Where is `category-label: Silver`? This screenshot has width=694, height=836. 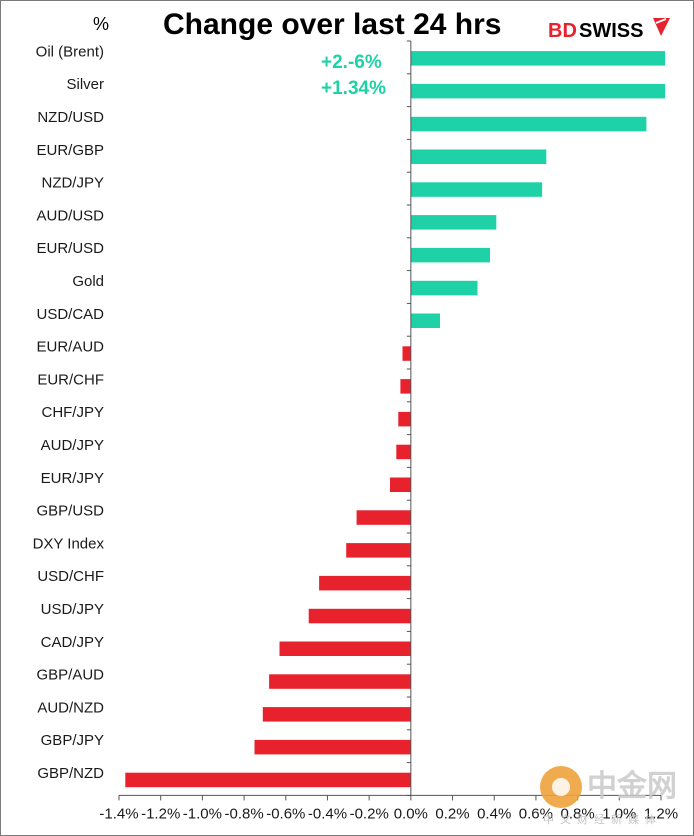
category-label: Silver is located at coordinates (85, 84).